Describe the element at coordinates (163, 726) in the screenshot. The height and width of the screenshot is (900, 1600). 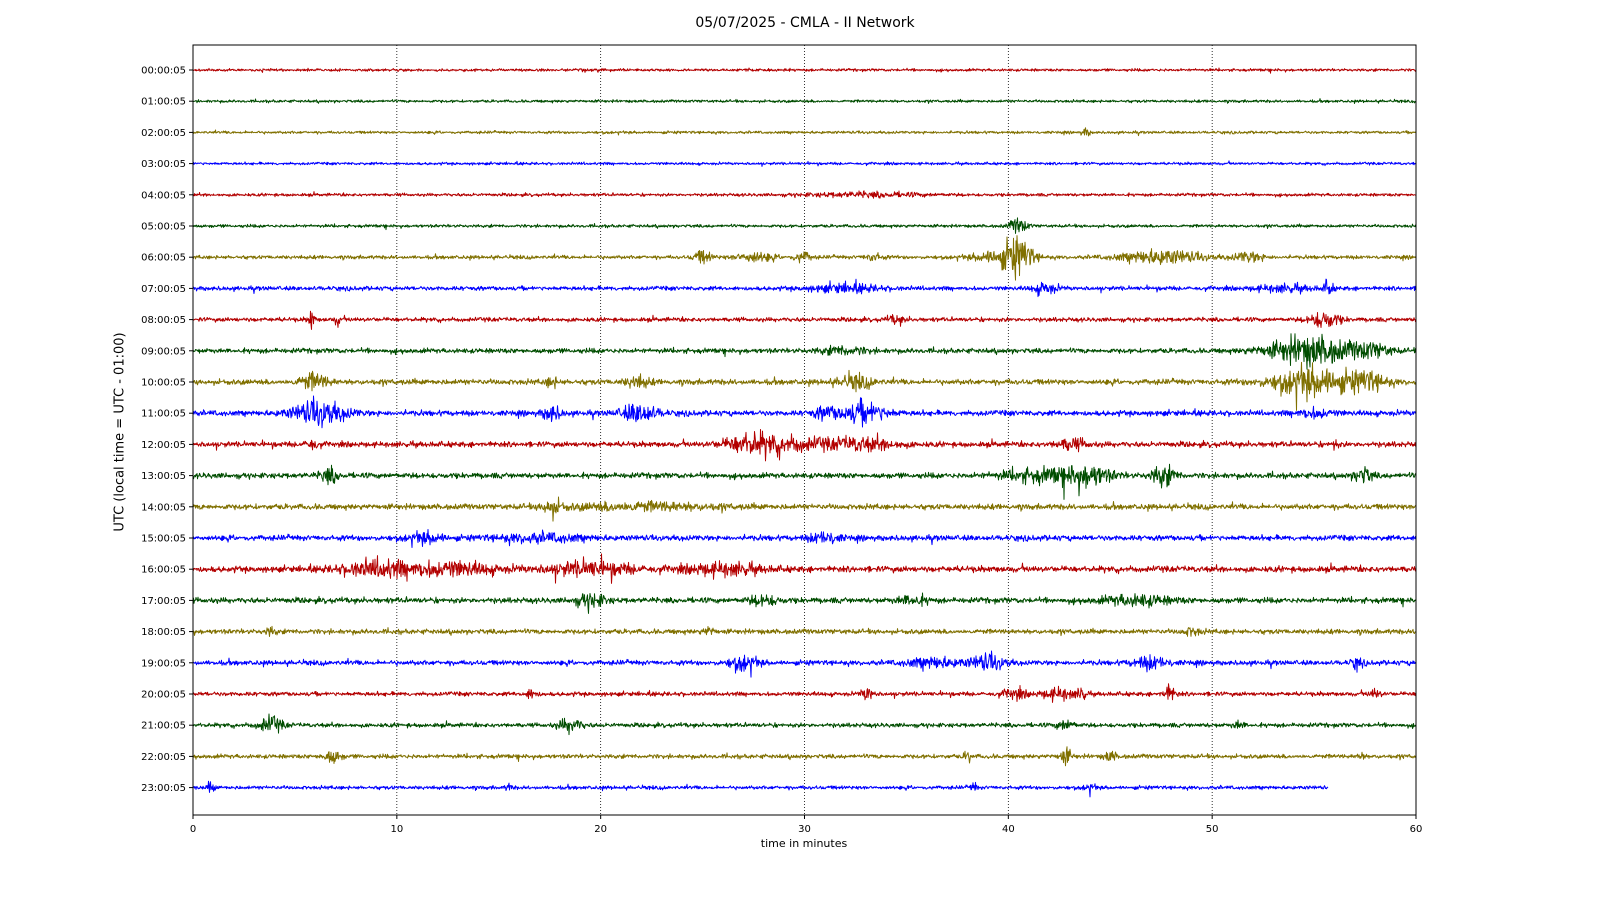
I see `y-tick-label-21: 21:00:05` at that location.